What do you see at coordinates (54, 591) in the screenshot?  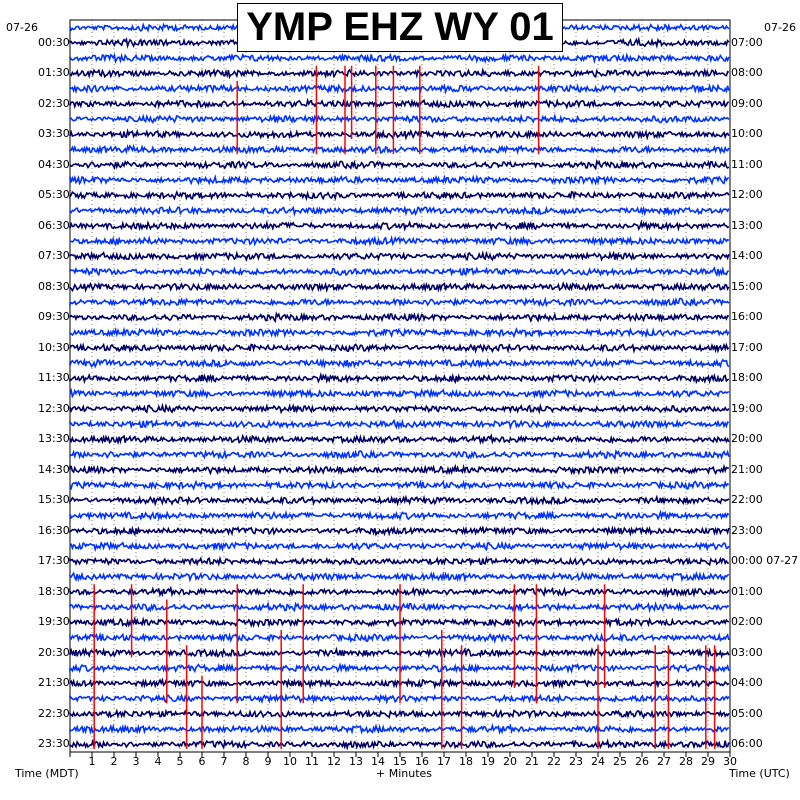 I see `left-time-label: 18:30` at bounding box center [54, 591].